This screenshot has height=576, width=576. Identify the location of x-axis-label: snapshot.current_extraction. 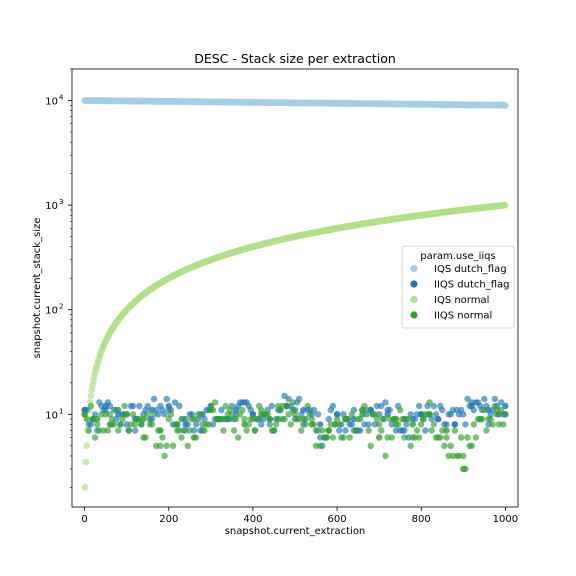
(295, 531).